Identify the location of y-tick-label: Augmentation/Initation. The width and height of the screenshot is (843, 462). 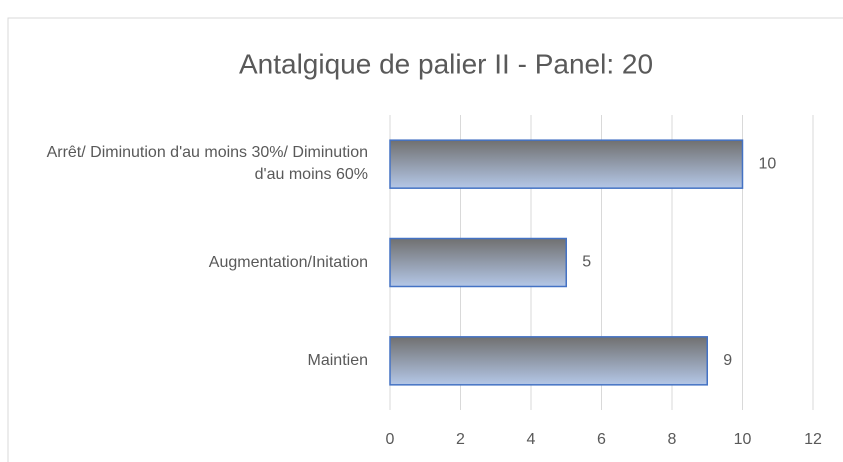
(288, 262).